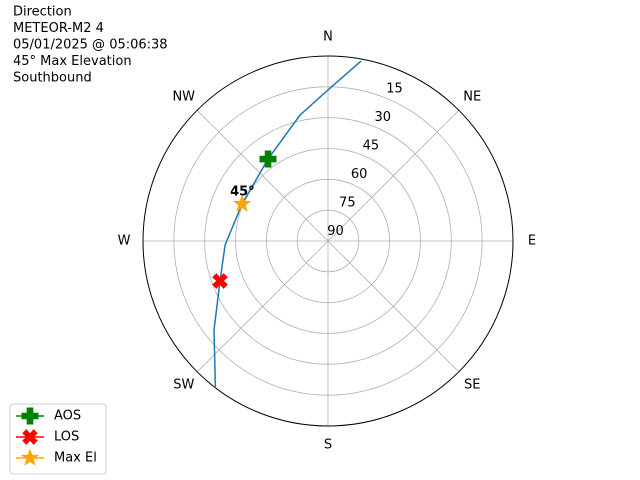 The height and width of the screenshot is (480, 640). Describe the element at coordinates (242, 192) in the screenshot. I see `annotation: 45°` at that location.